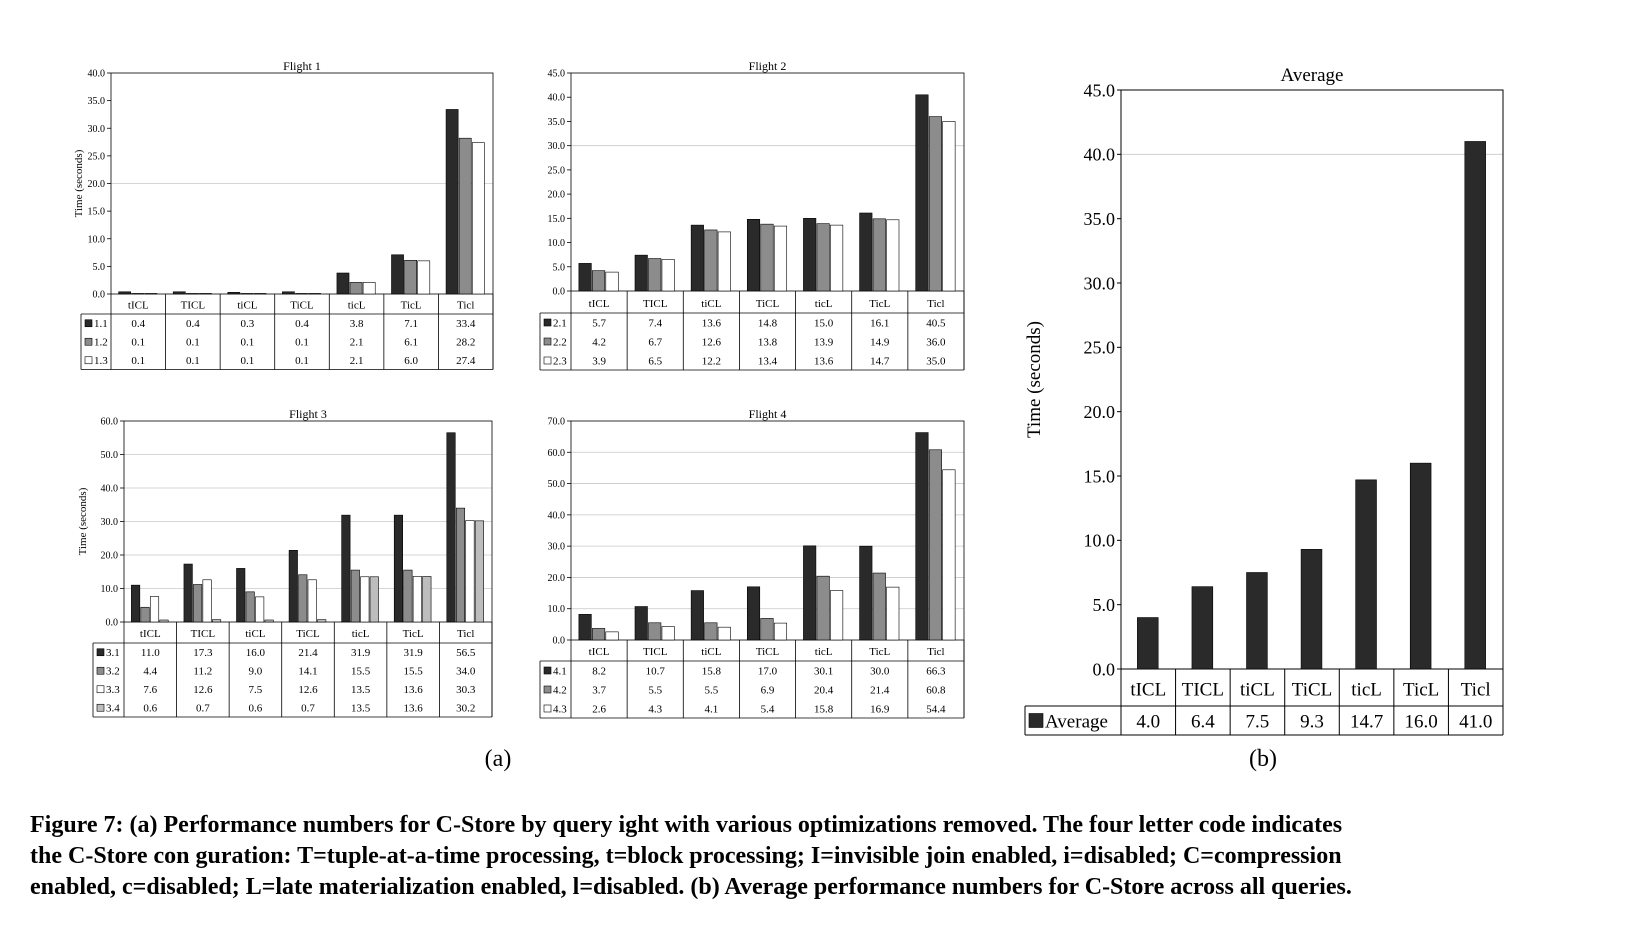 The height and width of the screenshot is (944, 1627). What do you see at coordinates (361, 634) in the screenshot?
I see `flight3-category-label: ticL` at bounding box center [361, 634].